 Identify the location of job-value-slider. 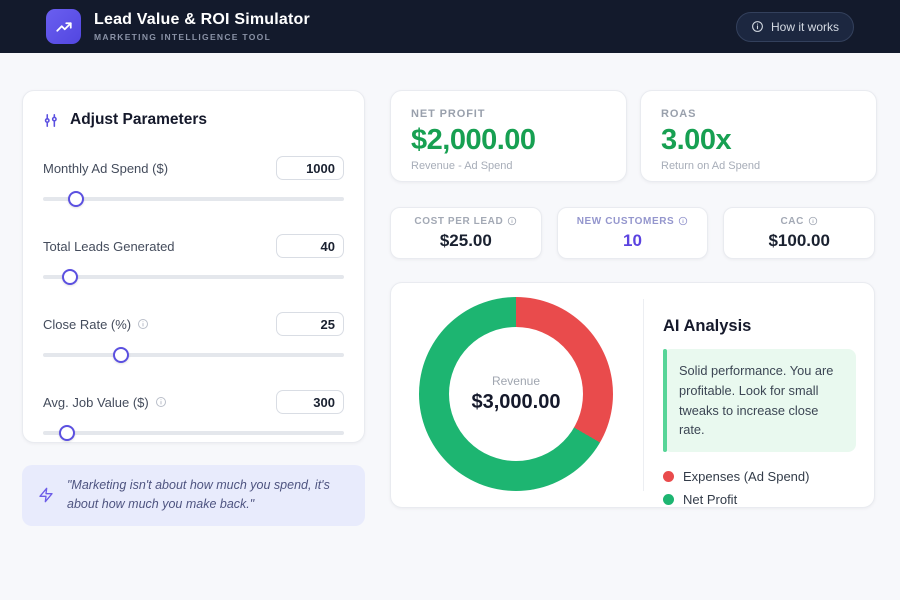
(193, 433).